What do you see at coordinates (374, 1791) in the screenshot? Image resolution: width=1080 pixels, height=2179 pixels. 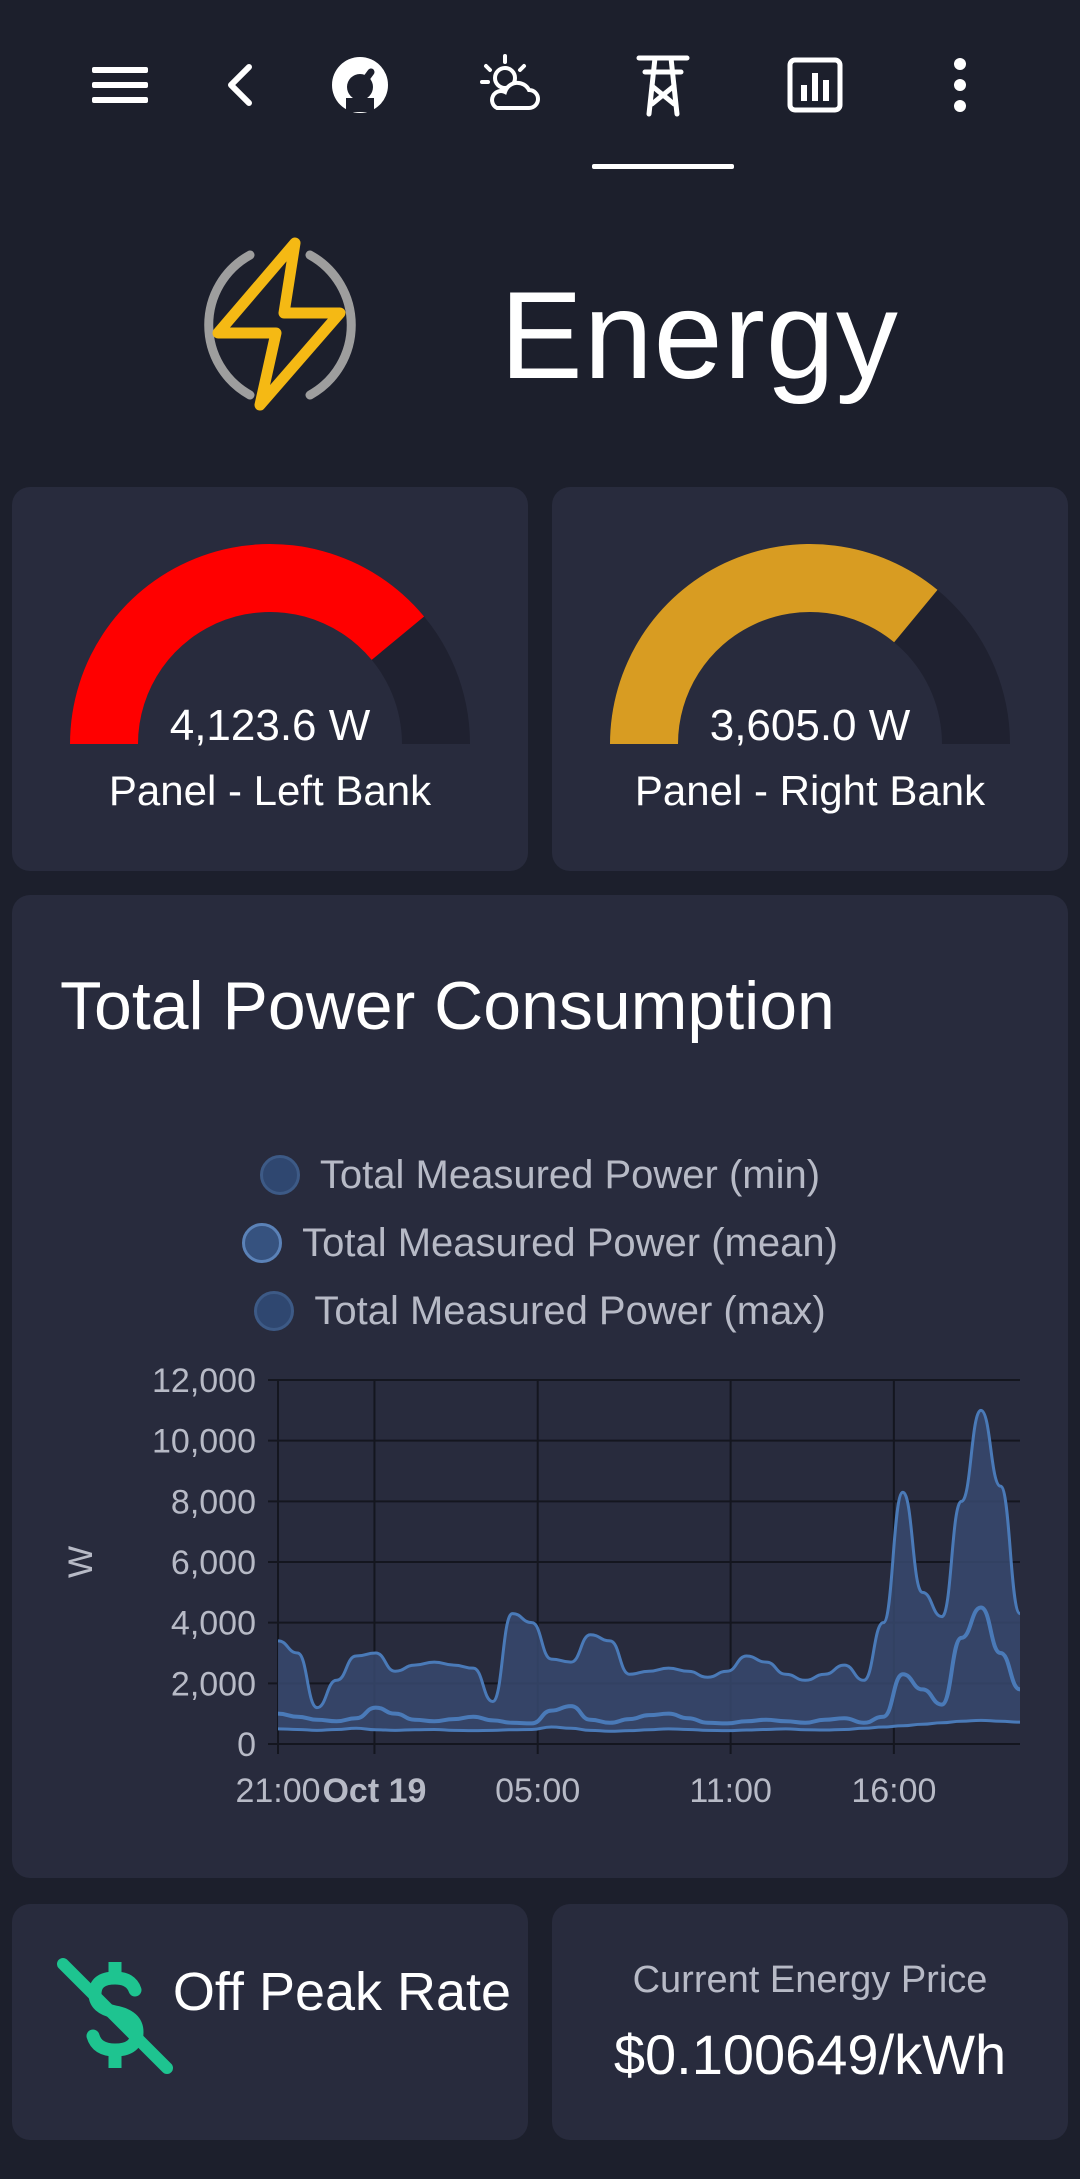 I see `x-tick-label: Oct 19` at bounding box center [374, 1791].